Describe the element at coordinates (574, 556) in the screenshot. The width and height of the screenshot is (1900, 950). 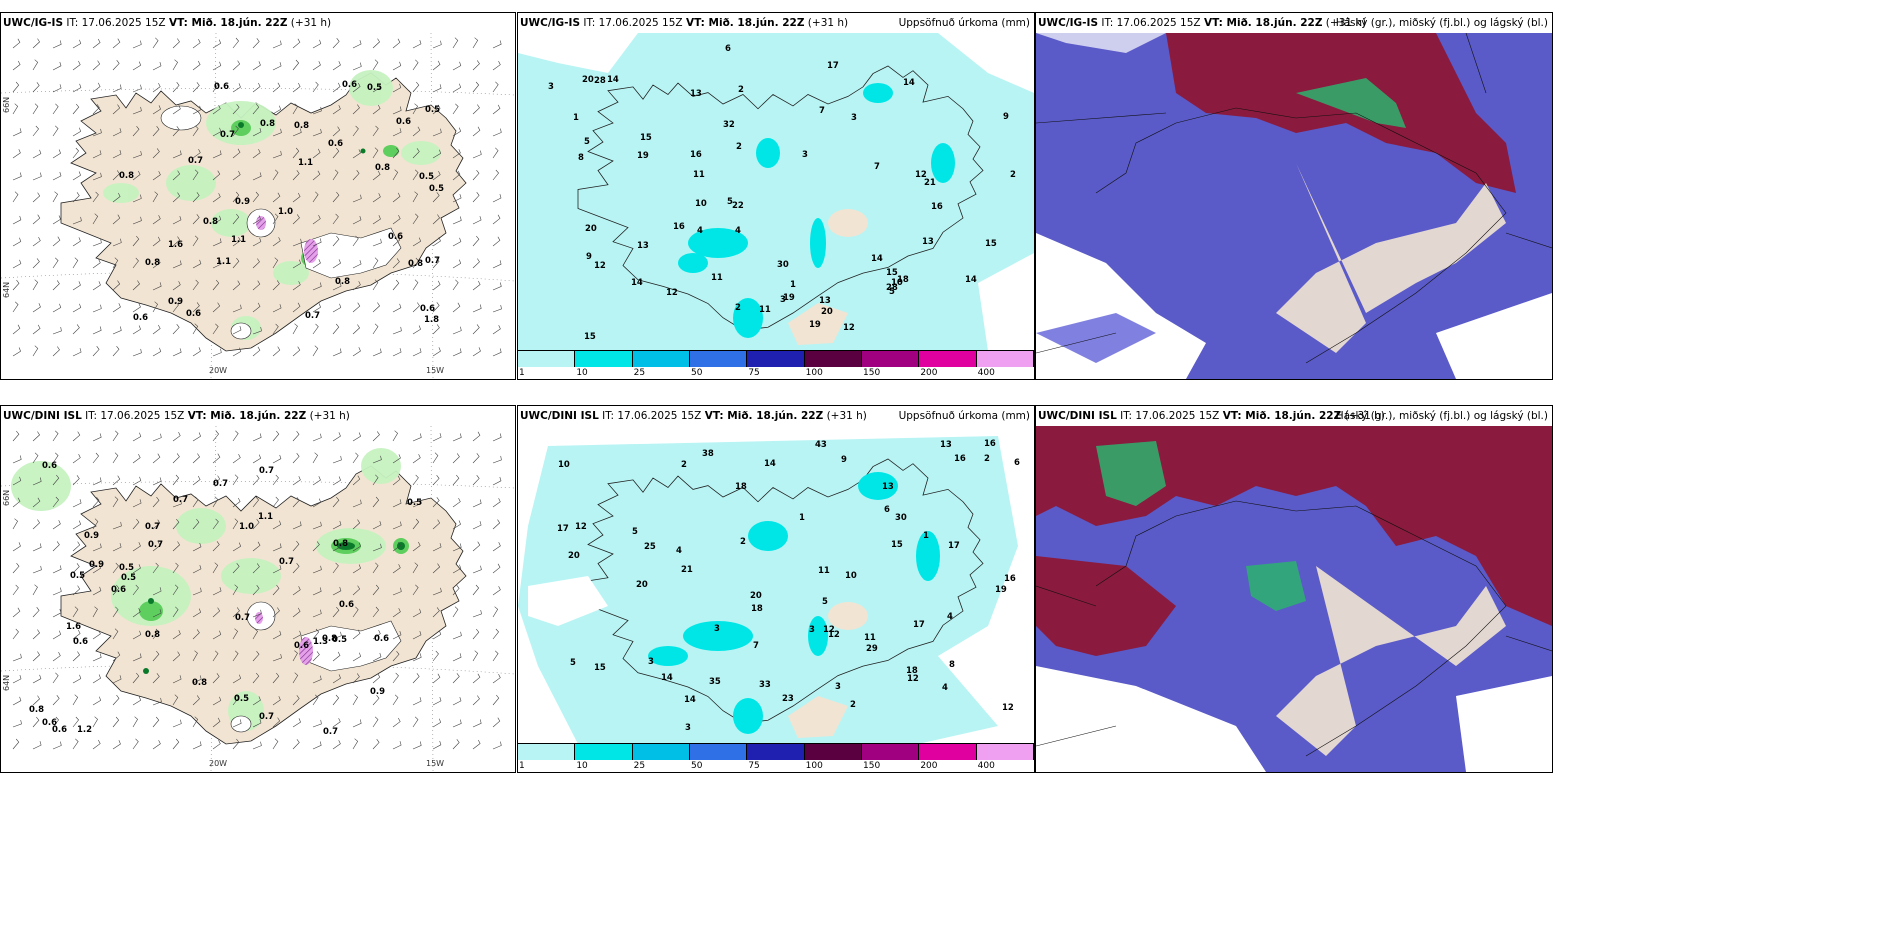
I see `value-label: 20` at that location.